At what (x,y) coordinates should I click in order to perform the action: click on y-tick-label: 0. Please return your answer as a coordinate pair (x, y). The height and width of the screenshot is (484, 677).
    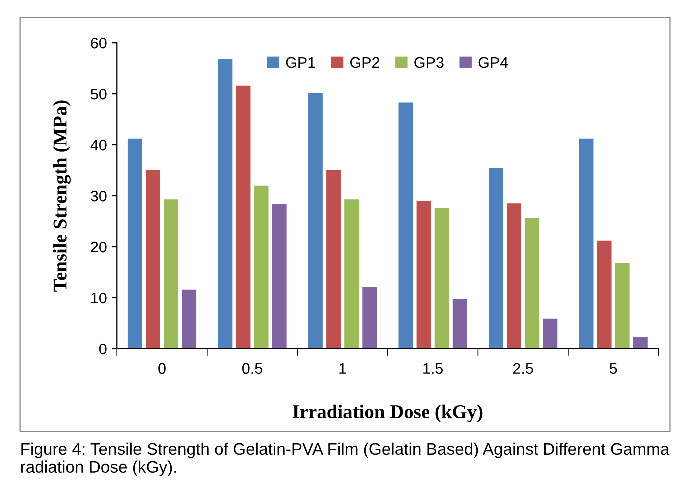
    Looking at the image, I should click on (103, 349).